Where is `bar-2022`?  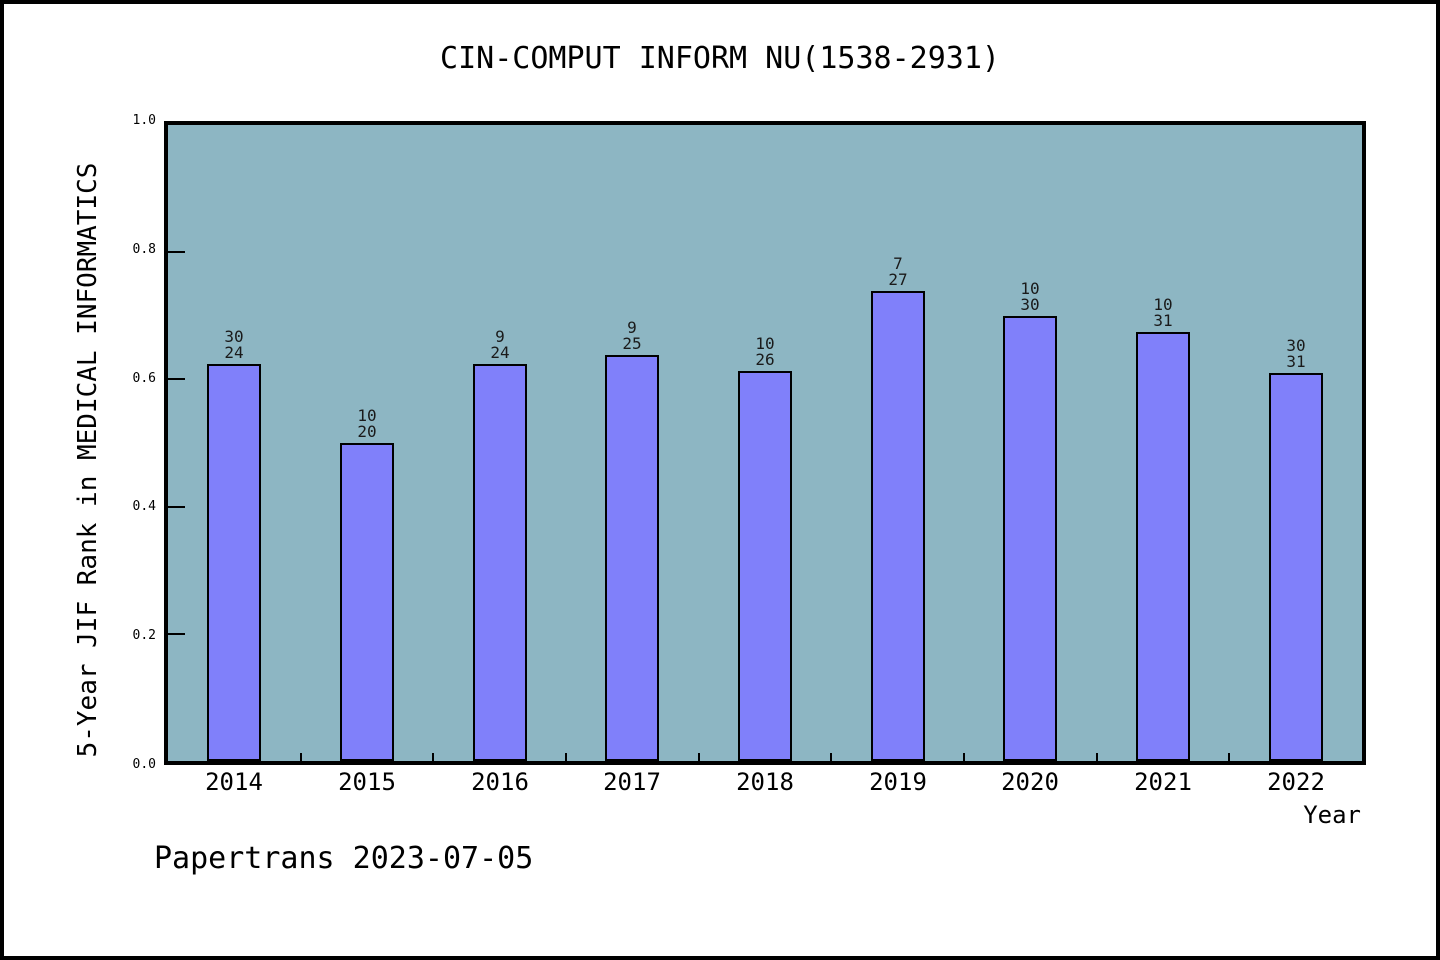
bar-2022 is located at coordinates (1296, 567).